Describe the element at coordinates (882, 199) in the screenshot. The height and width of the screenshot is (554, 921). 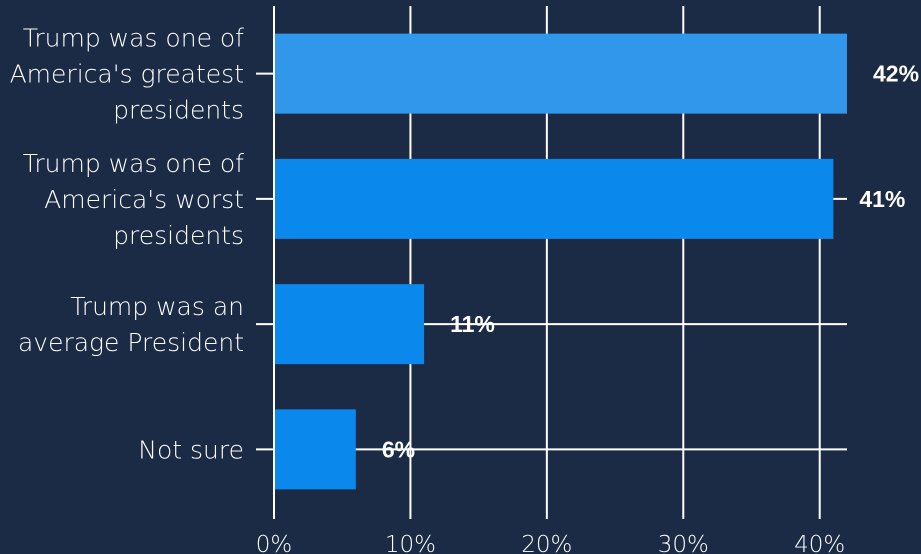
I see `data-label-1: 41%` at that location.